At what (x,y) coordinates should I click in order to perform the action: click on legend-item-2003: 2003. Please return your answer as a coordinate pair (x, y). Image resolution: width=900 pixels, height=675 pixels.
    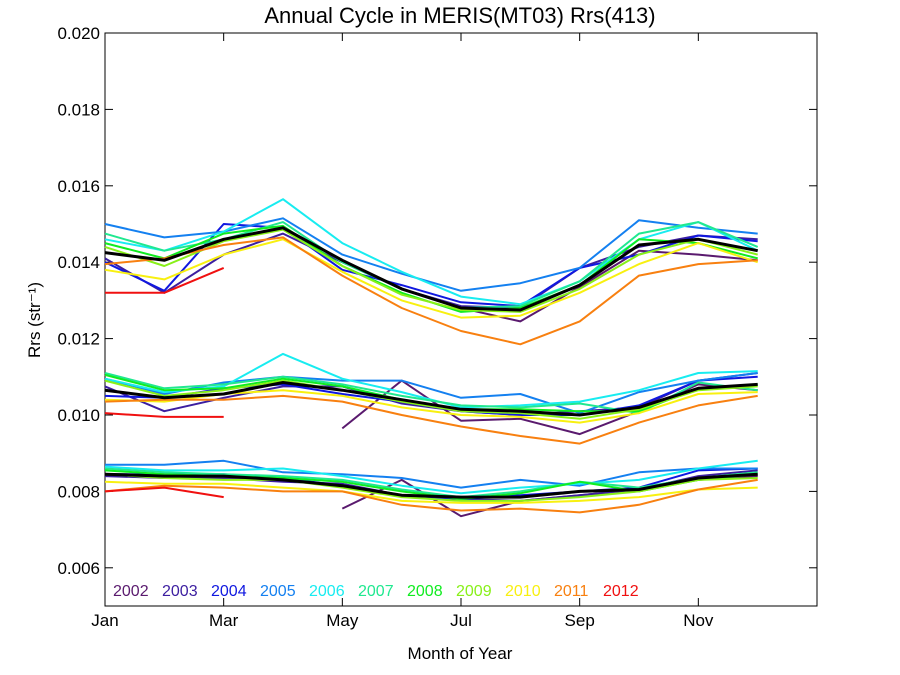
    Looking at the image, I should click on (180, 591).